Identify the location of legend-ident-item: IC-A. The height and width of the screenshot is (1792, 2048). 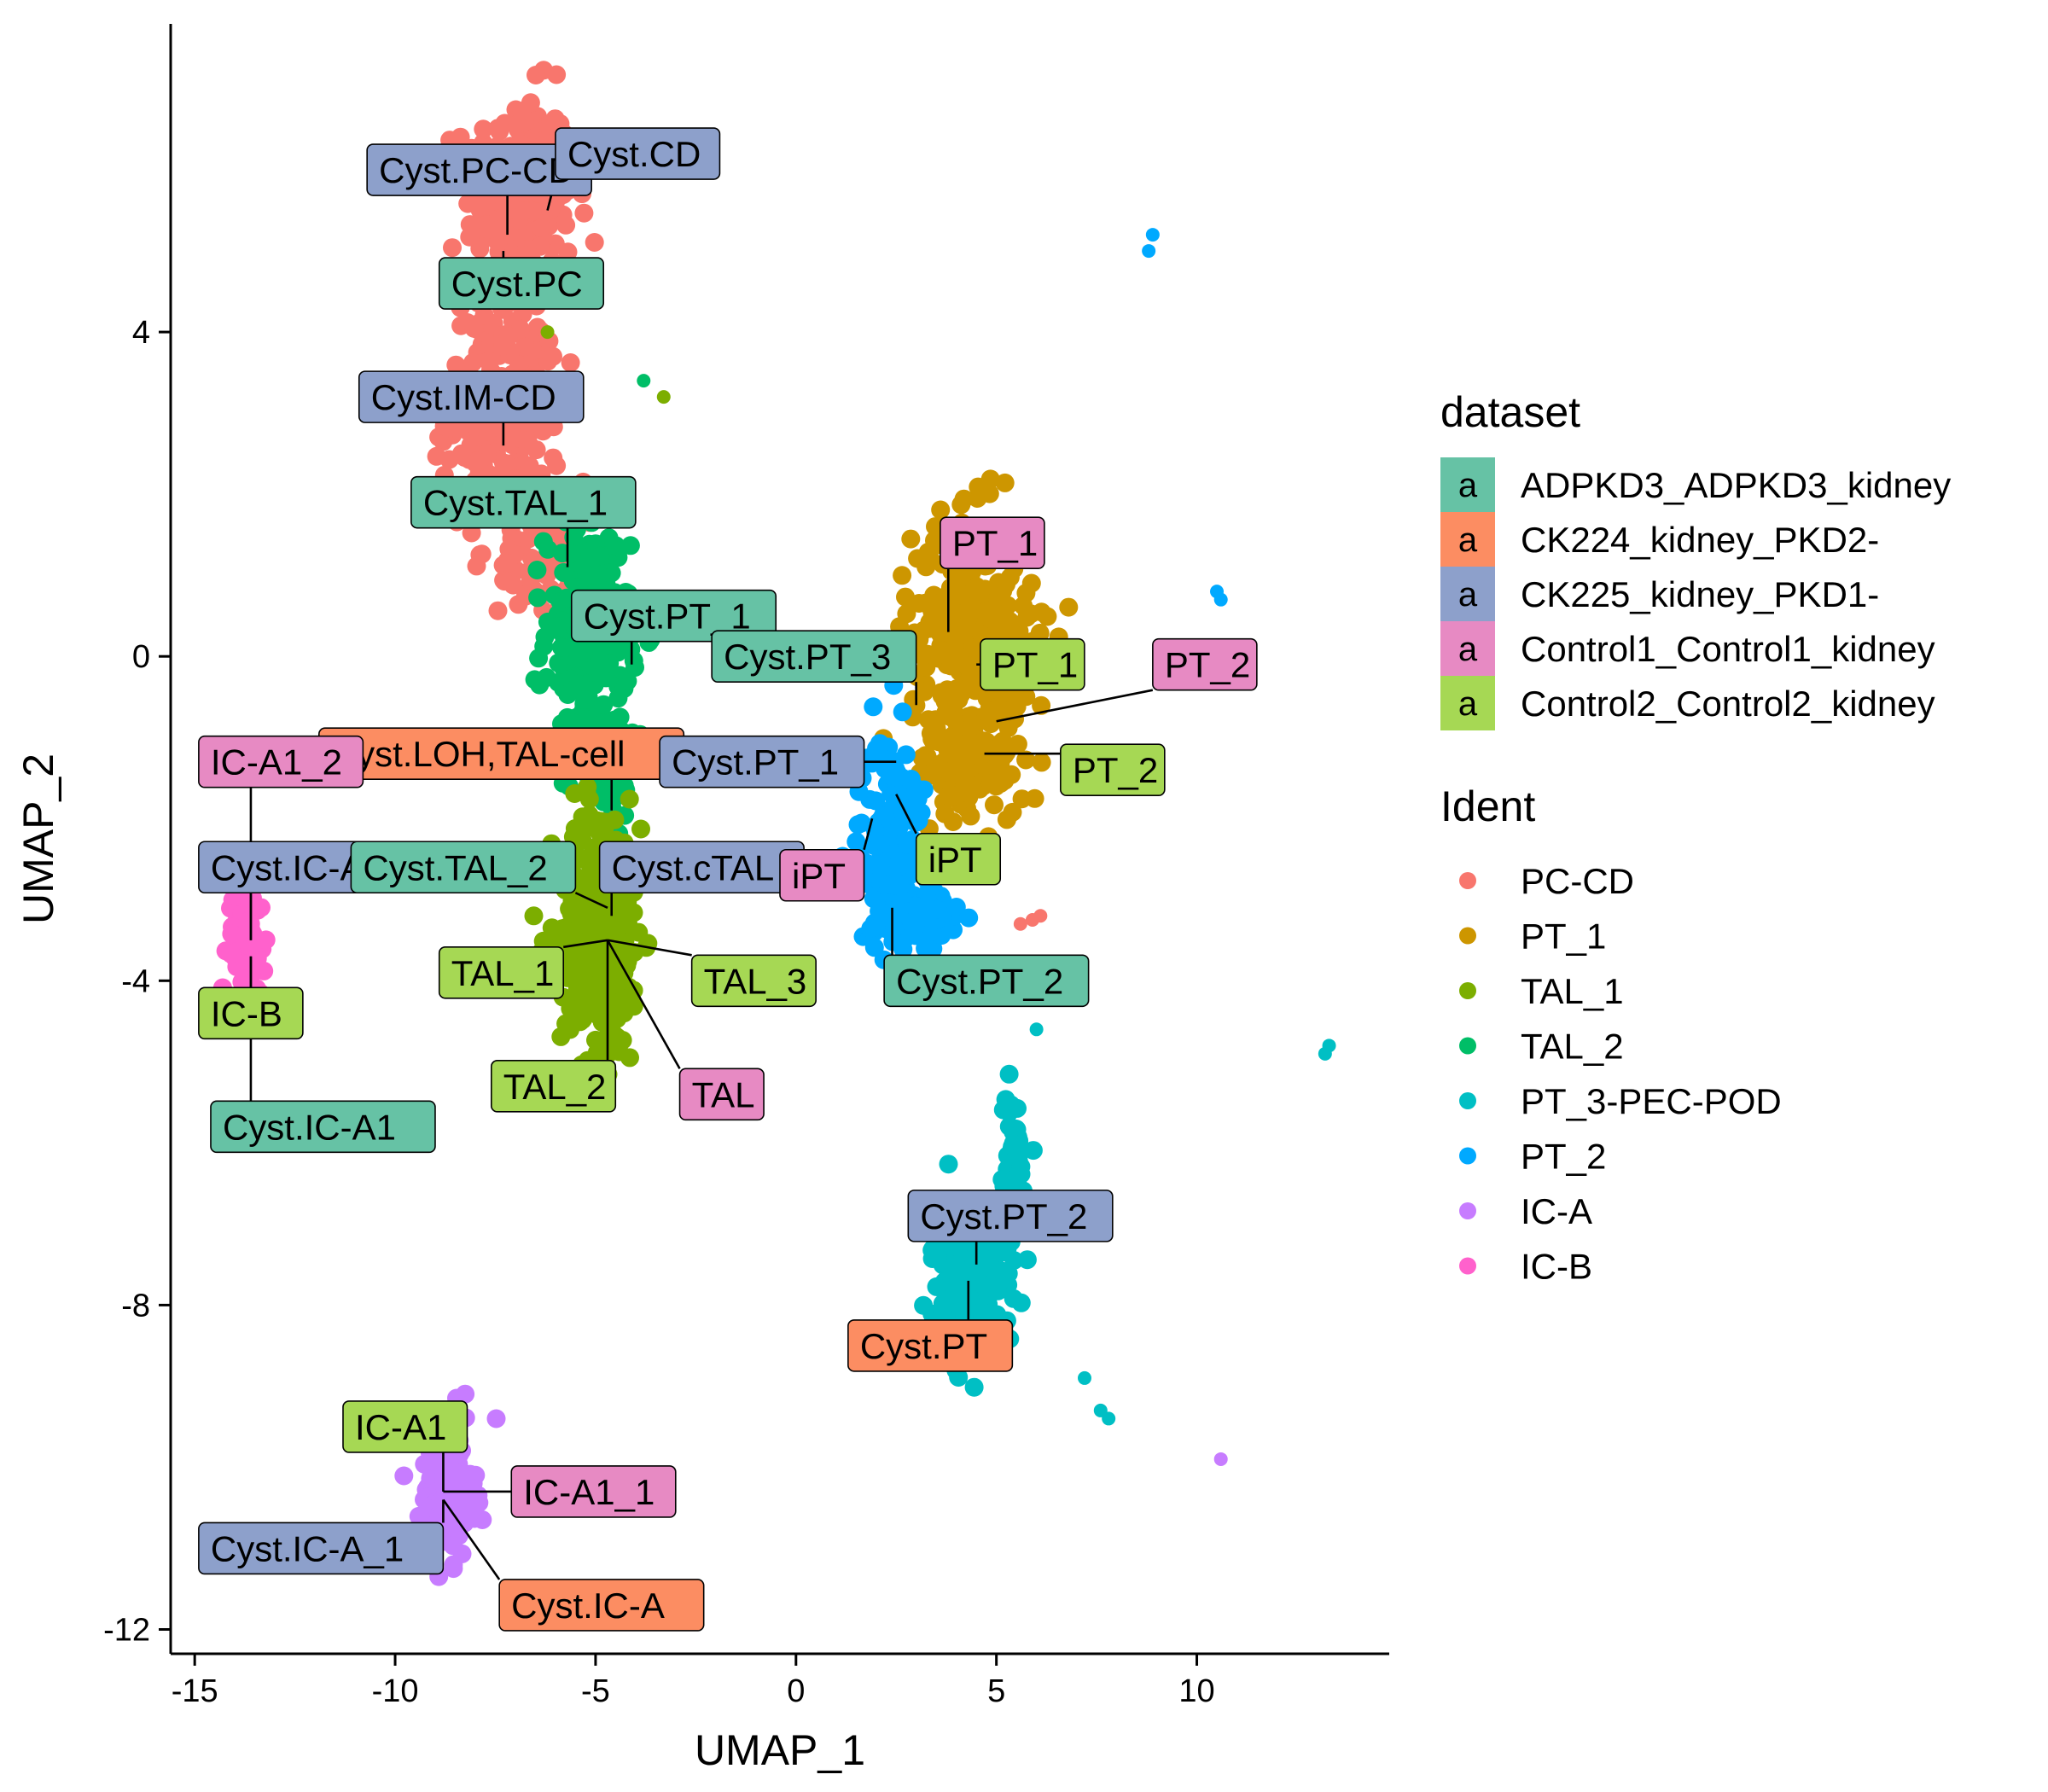
(1525, 1211).